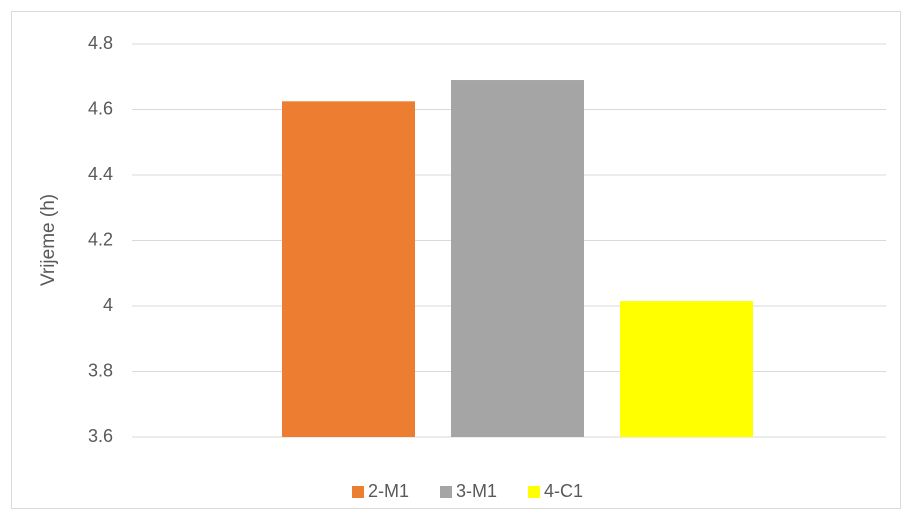  Describe the element at coordinates (563, 491) in the screenshot. I see `legend-label-4-C1: 4-C1` at that location.